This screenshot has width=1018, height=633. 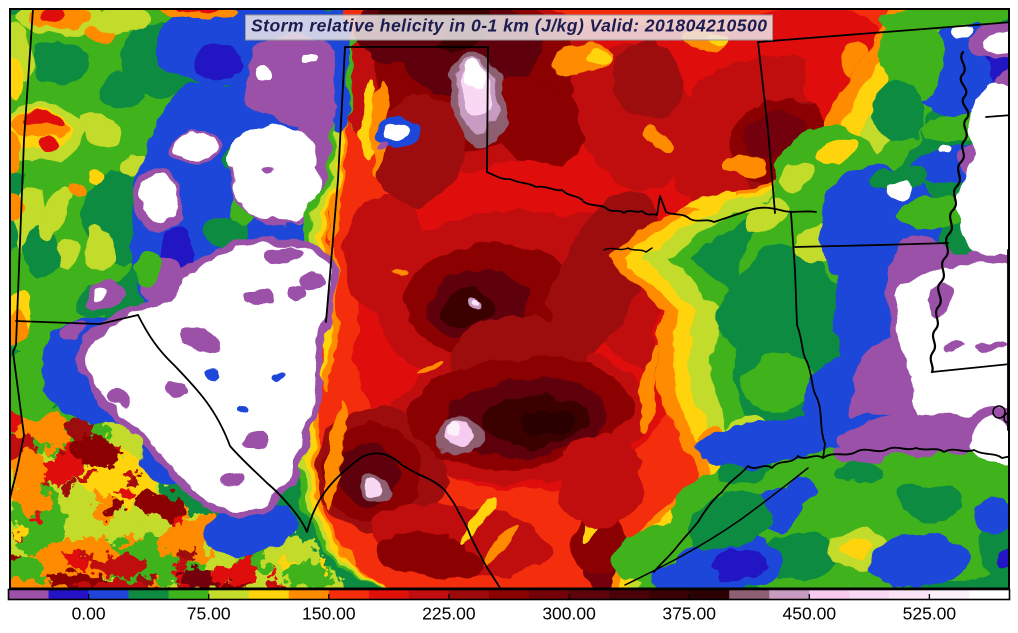 What do you see at coordinates (89, 614) in the screenshot?
I see `svg-text: 0.00` at bounding box center [89, 614].